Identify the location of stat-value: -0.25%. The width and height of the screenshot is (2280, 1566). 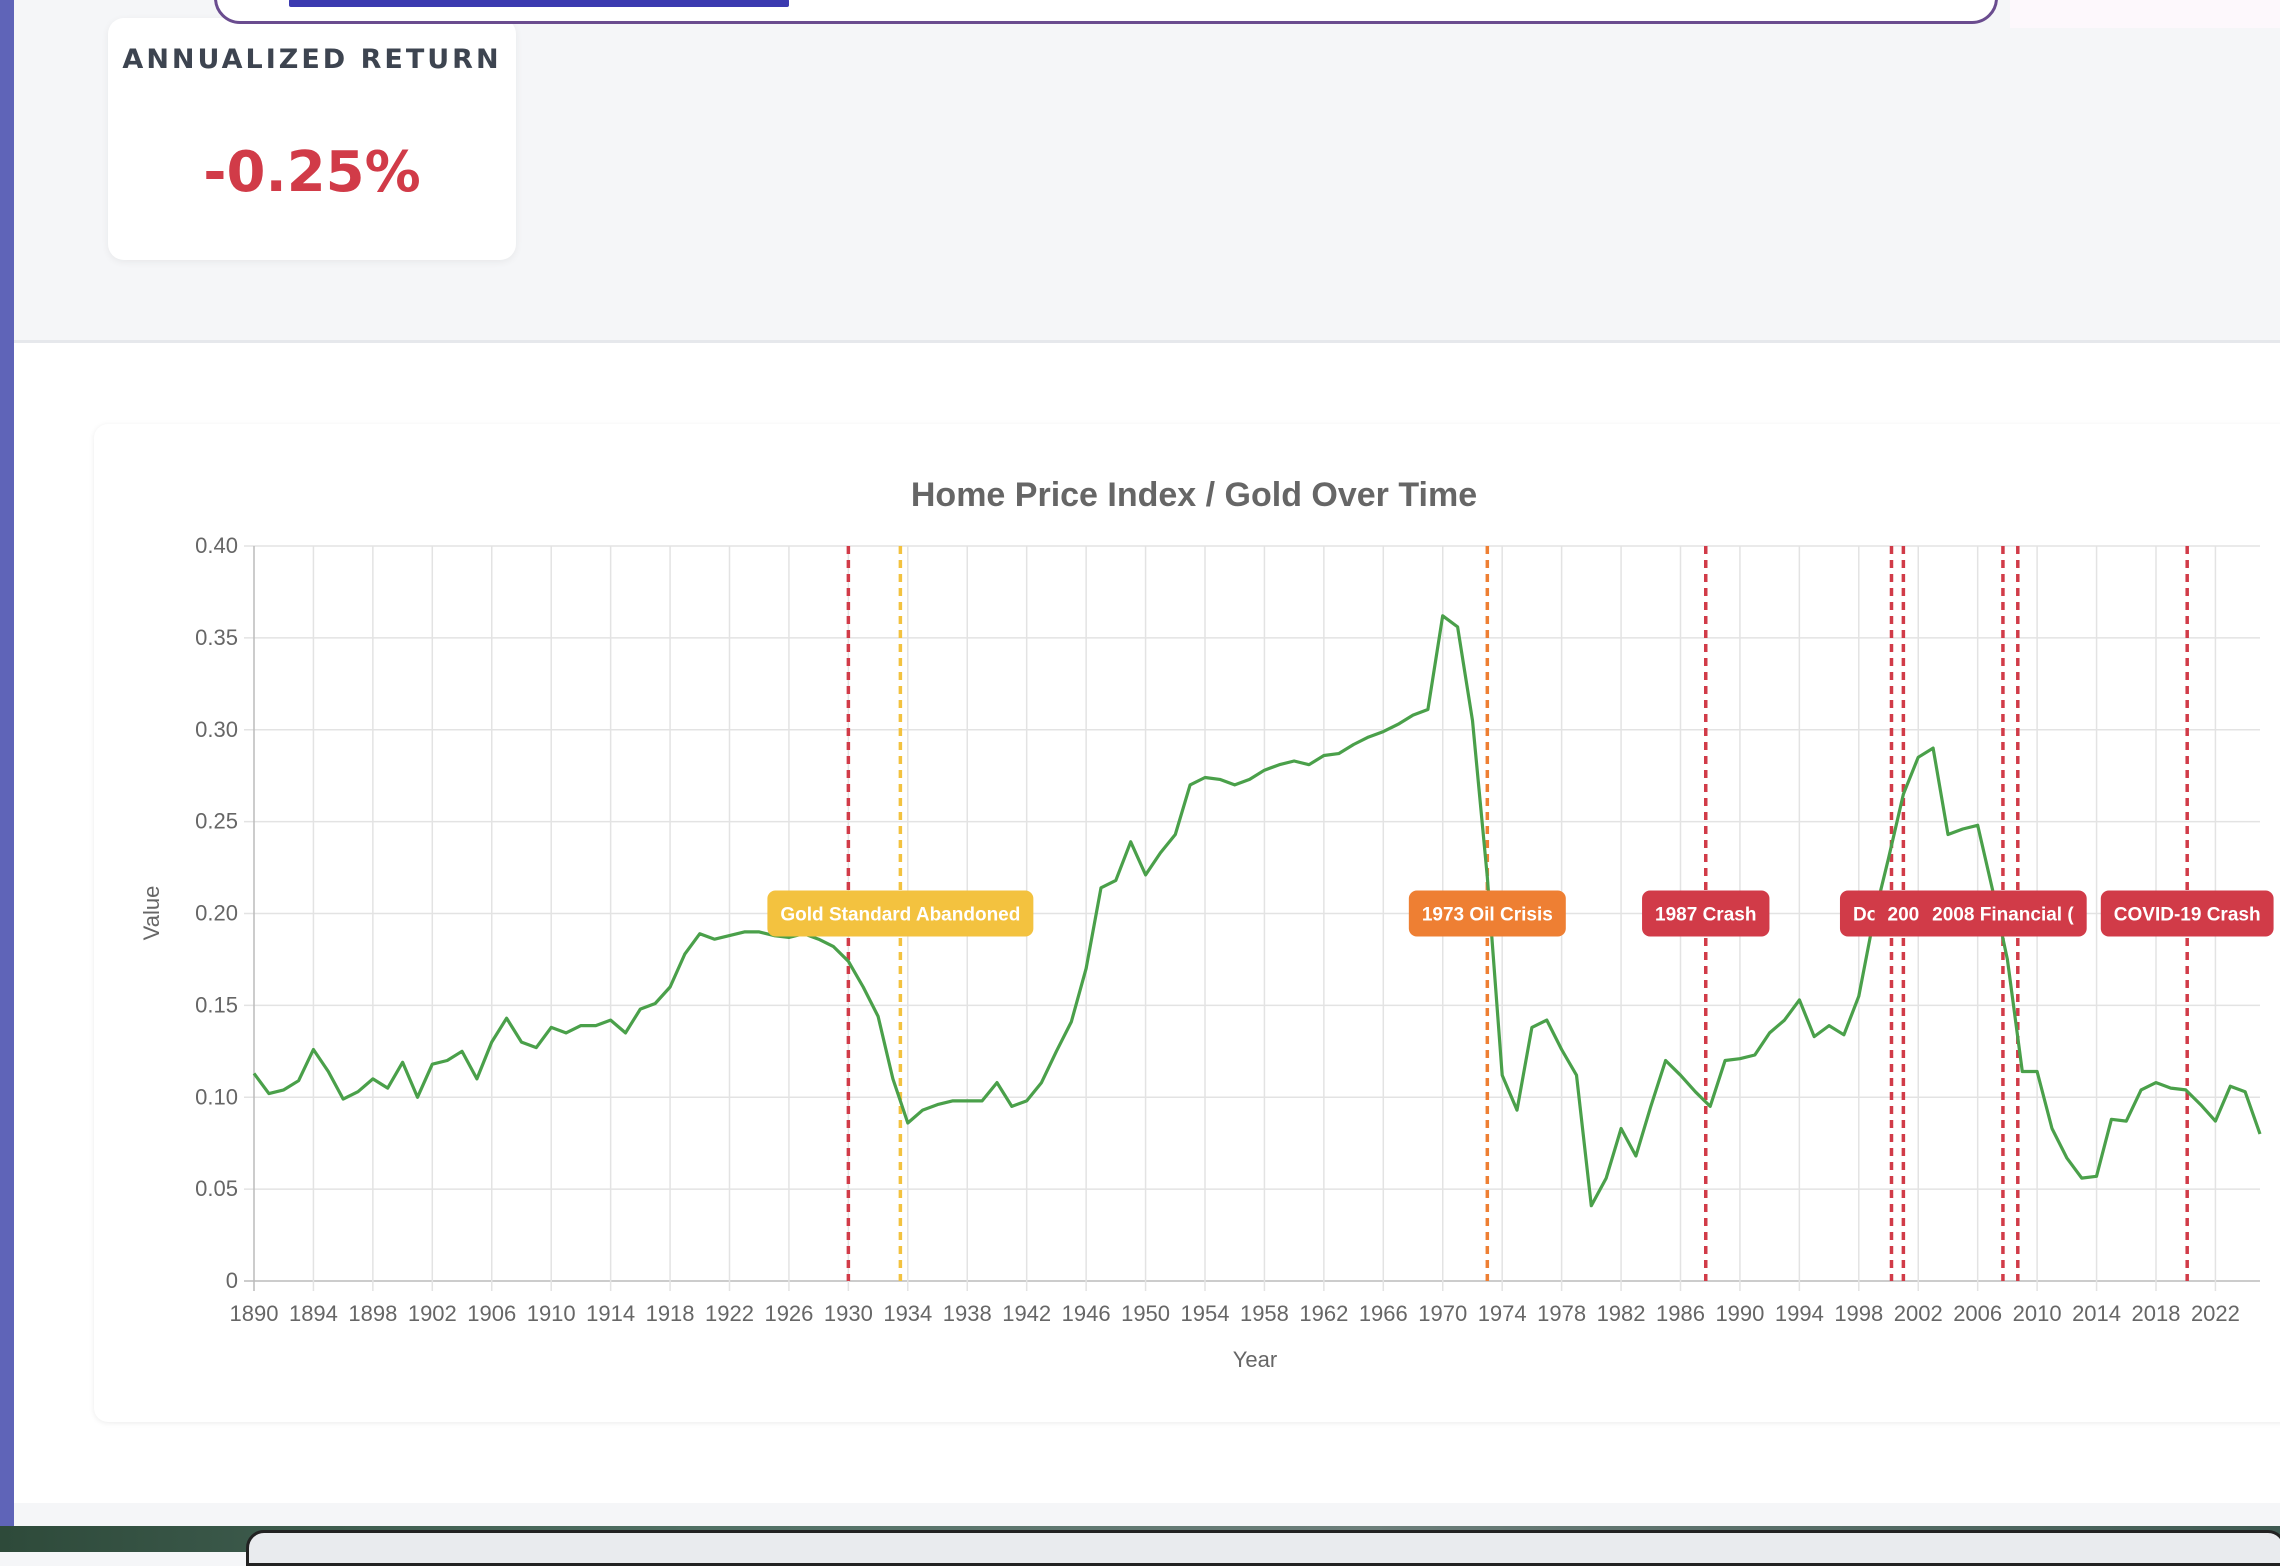
(312, 172).